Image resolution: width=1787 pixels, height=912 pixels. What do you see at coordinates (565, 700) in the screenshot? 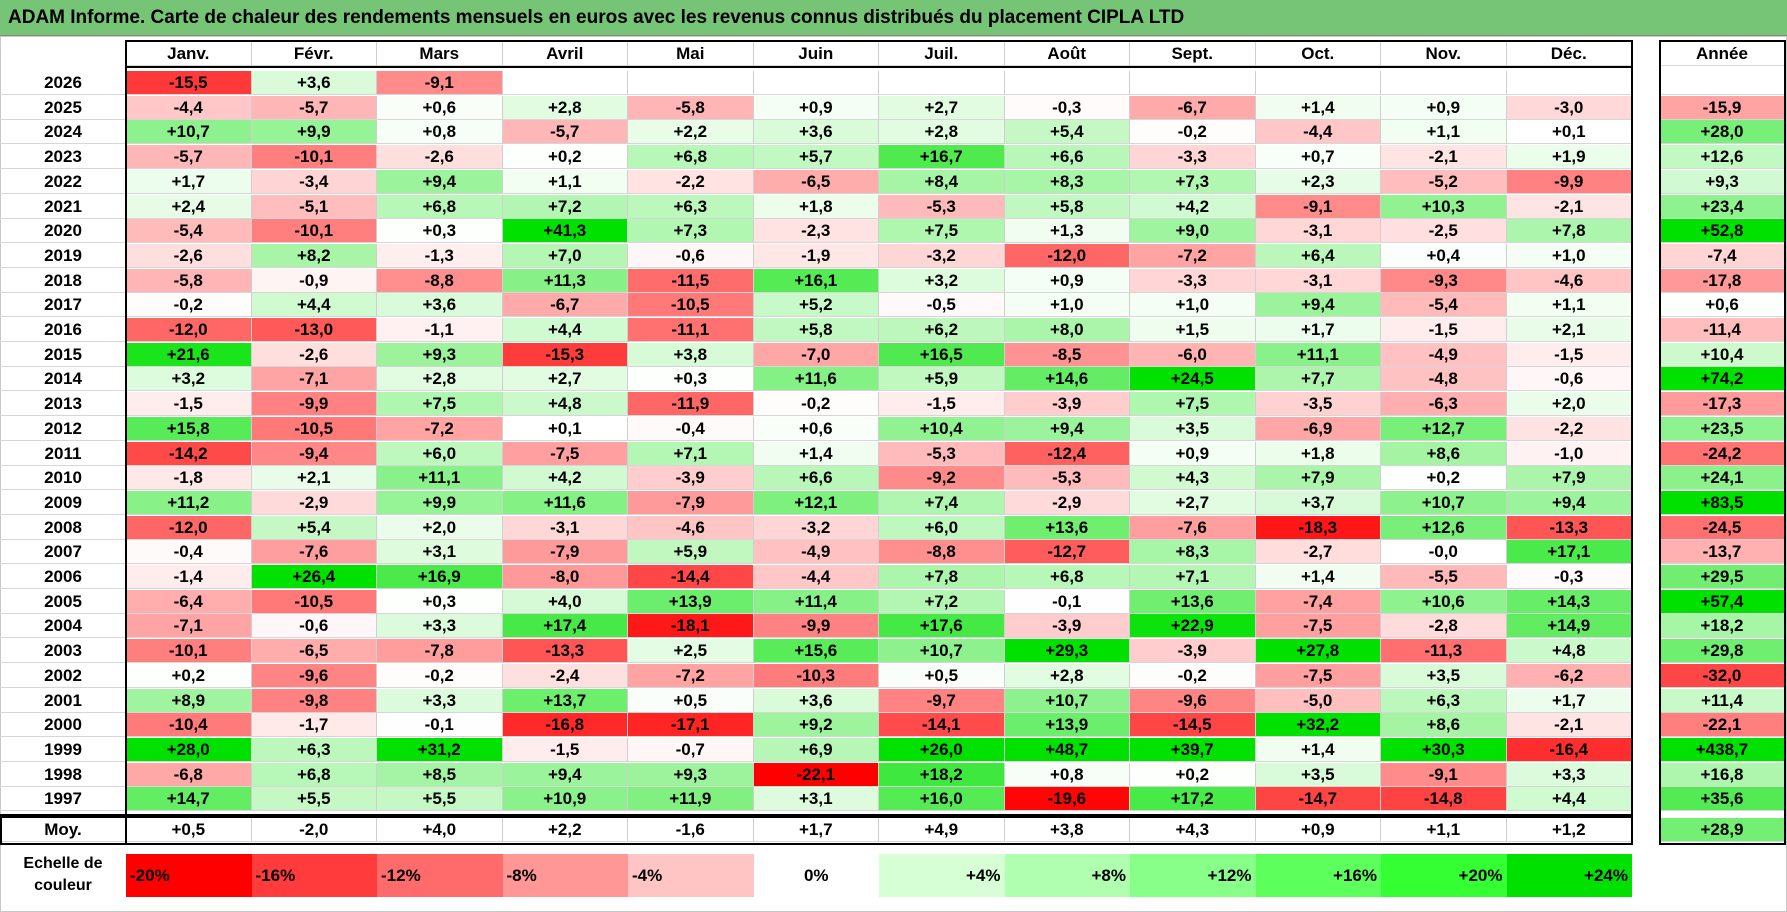
I see `heatmap-cell: +13,7` at bounding box center [565, 700].